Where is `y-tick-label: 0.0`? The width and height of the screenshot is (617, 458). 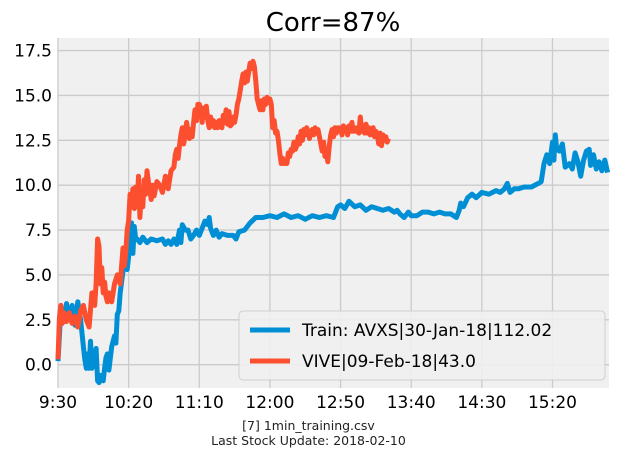 y-tick-label: 0.0 is located at coordinates (38, 366).